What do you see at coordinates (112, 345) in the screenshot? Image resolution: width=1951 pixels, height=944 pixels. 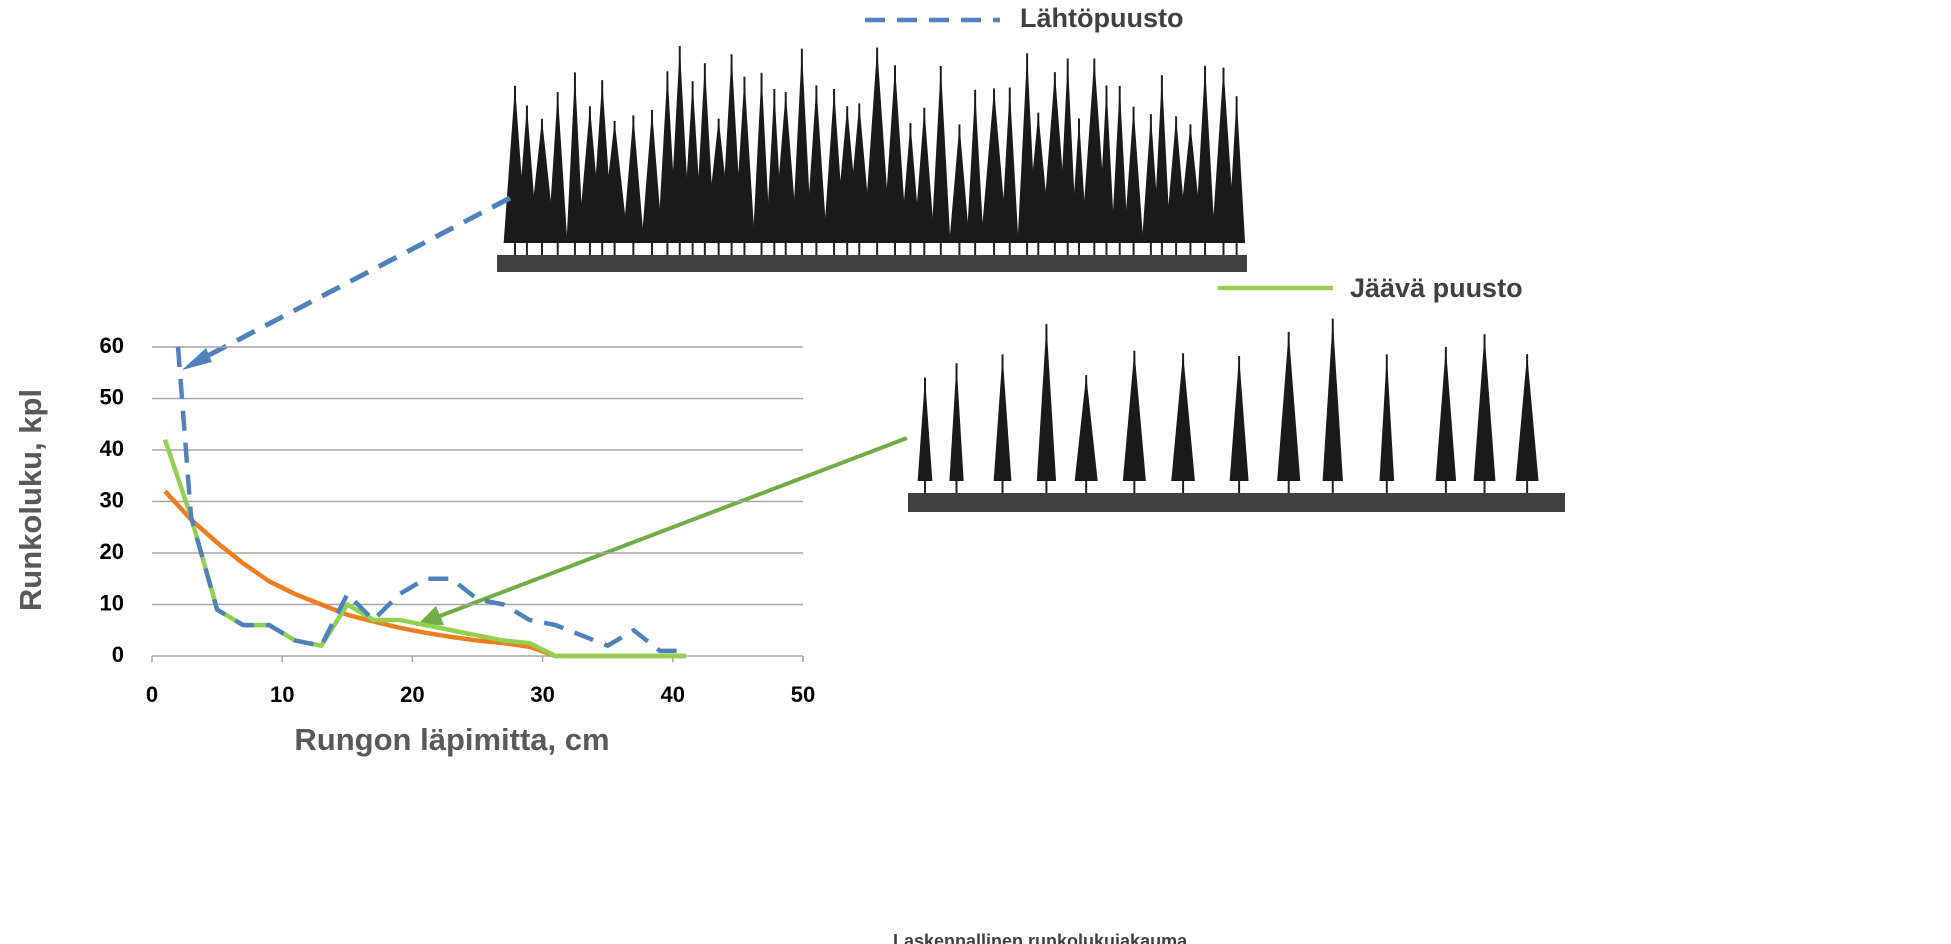 I see `y-tick-label: 60` at bounding box center [112, 345].